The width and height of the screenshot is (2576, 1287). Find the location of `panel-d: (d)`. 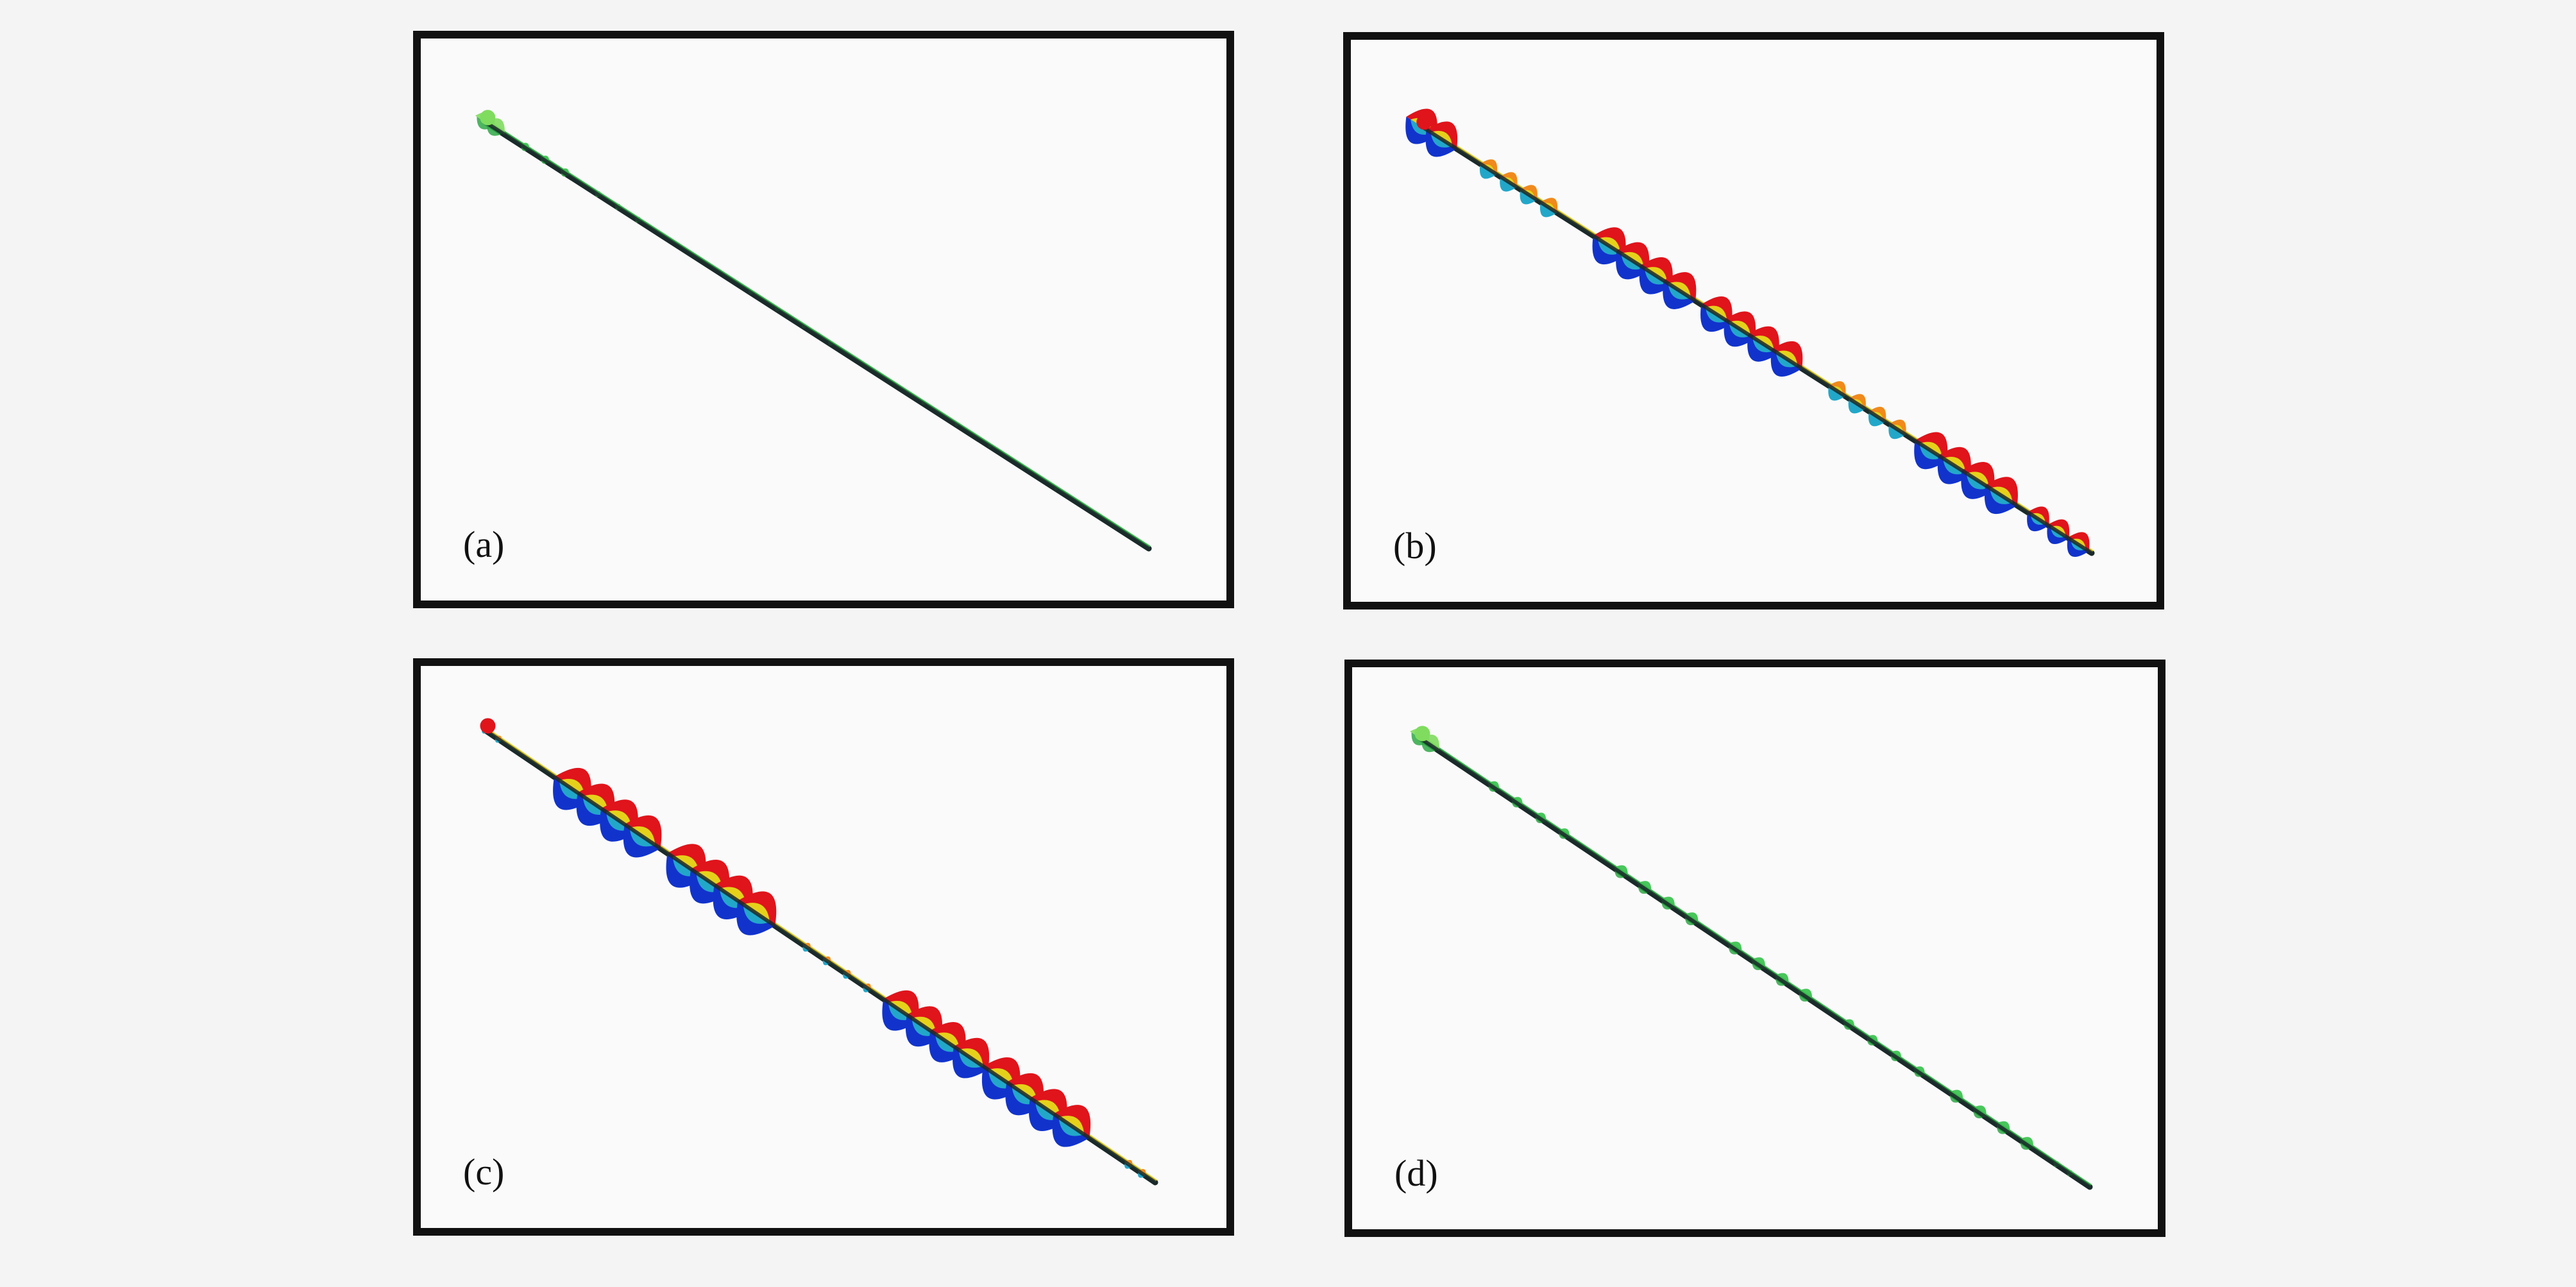

panel-d: (d) is located at coordinates (1754, 949).